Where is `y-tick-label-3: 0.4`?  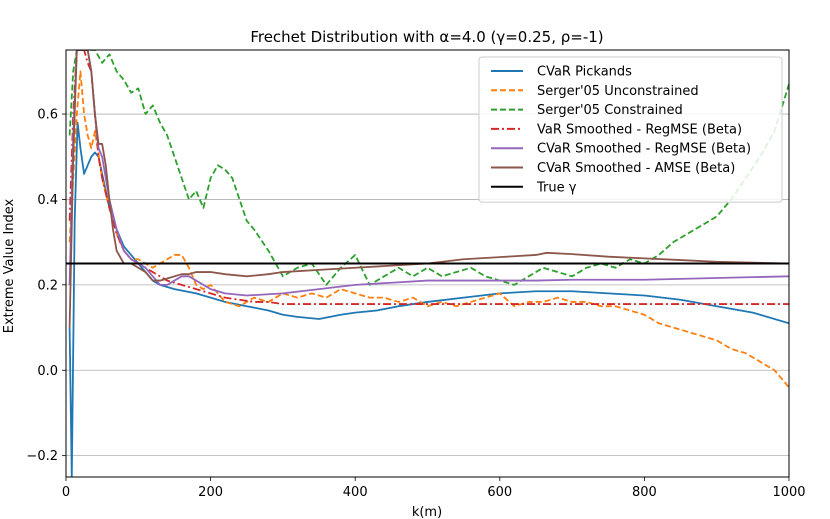
y-tick-label-3: 0.4 is located at coordinates (47, 200).